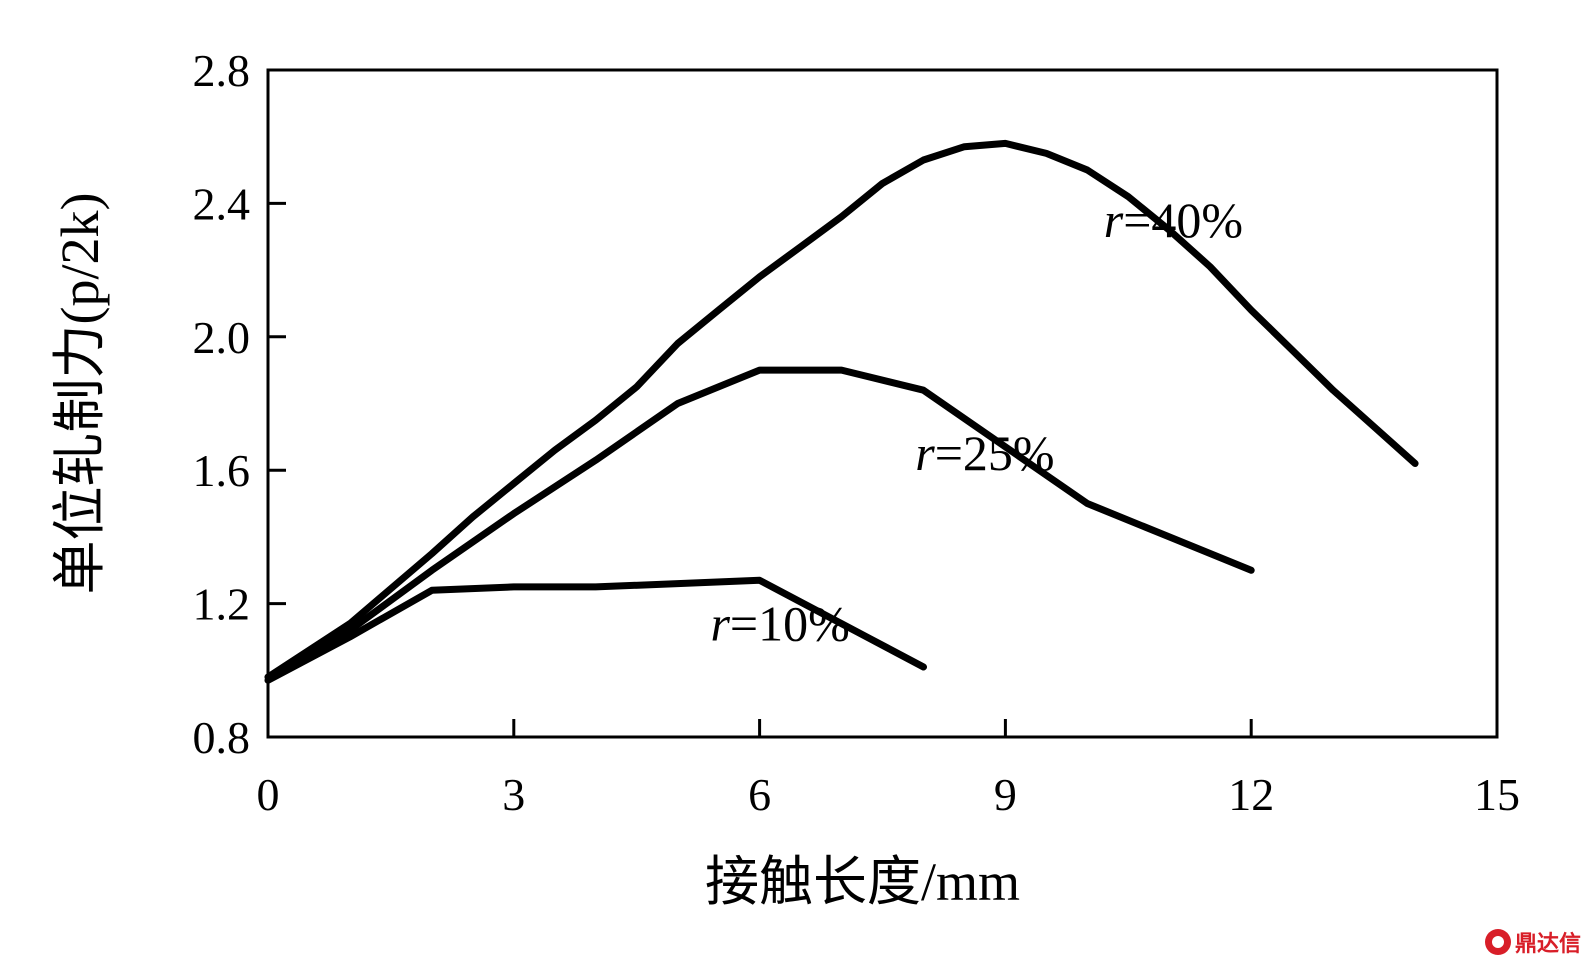 The image size is (1589, 968). Describe the element at coordinates (1005, 794) in the screenshot. I see `x-tick-label: 9` at that location.